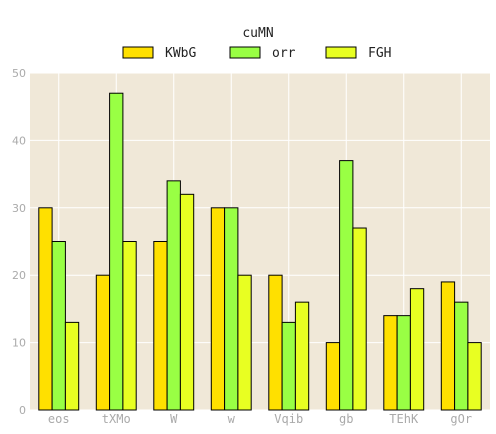 This screenshot has width=496, height=434. I want to click on x-tick-label: eos, so click(59, 419).